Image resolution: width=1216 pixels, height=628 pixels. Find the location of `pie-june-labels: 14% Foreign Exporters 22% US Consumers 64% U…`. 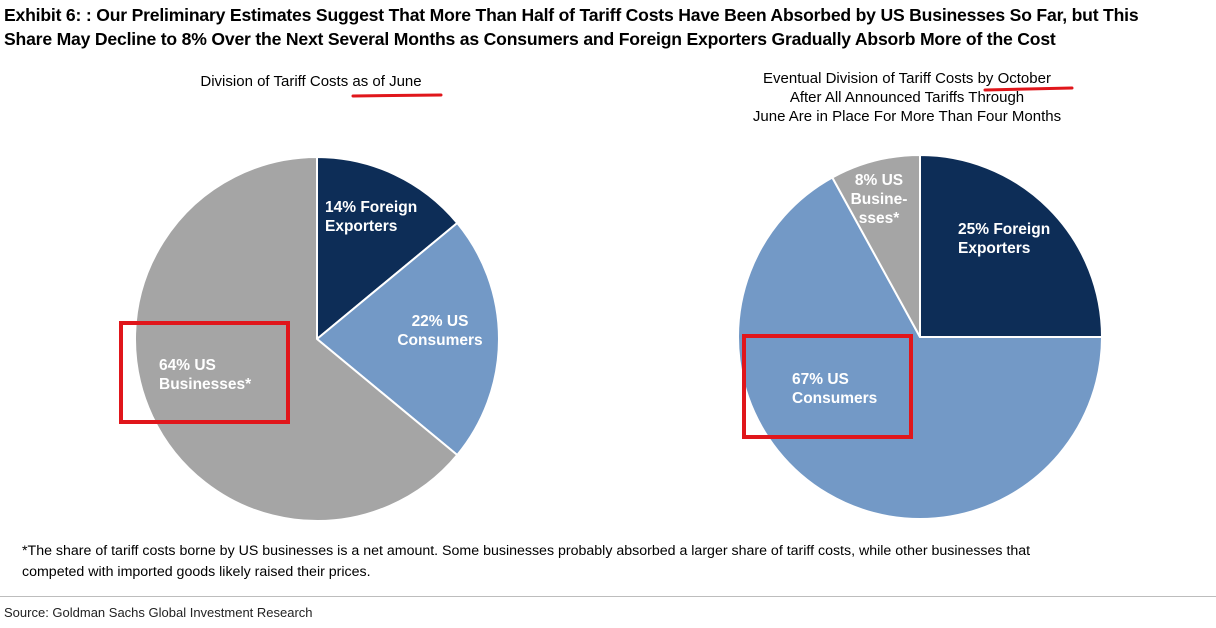

pie-june-labels: 14% Foreign Exporters 22% US Consumers 64% U… is located at coordinates (321, 296).